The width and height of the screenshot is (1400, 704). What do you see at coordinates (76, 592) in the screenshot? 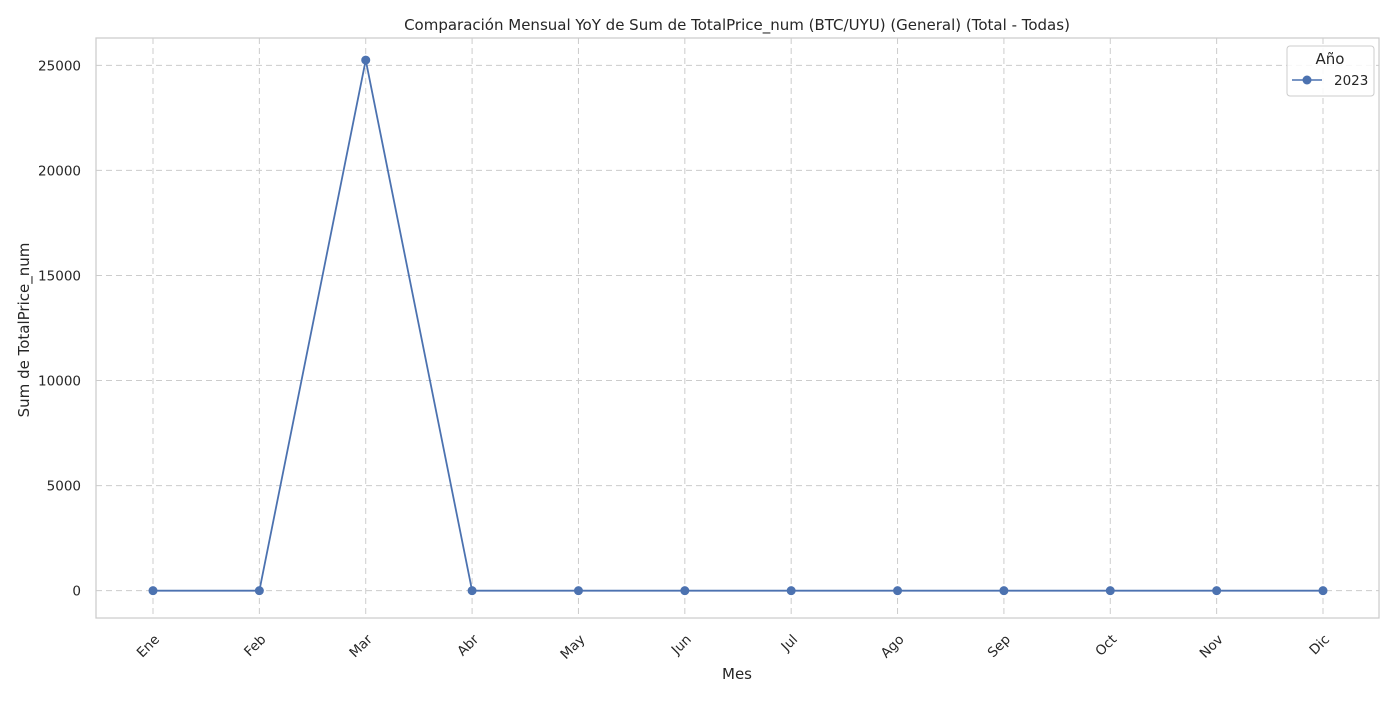
I see `y-tick-label: 0` at bounding box center [76, 592].